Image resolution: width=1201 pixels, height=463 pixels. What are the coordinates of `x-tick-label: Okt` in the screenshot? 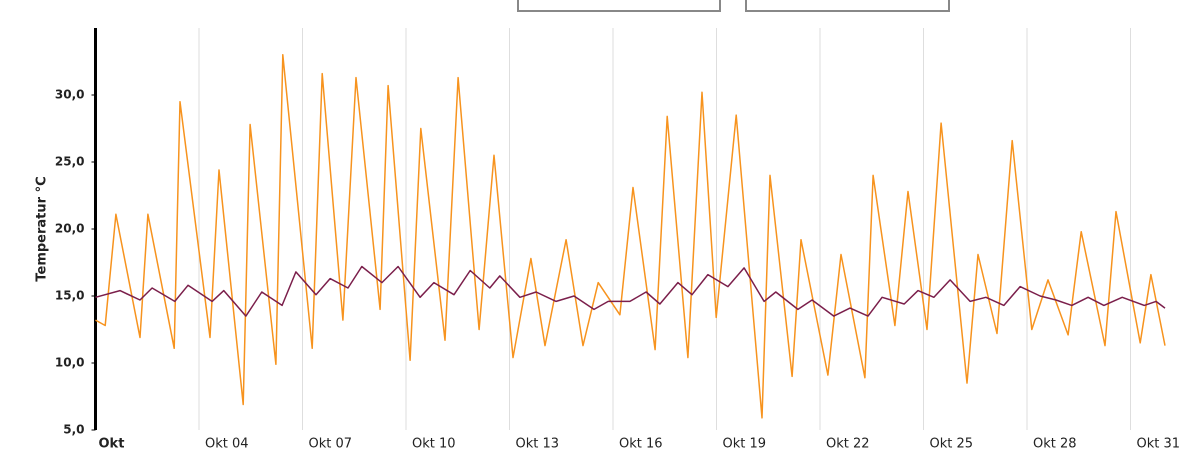 It's located at (112, 444).